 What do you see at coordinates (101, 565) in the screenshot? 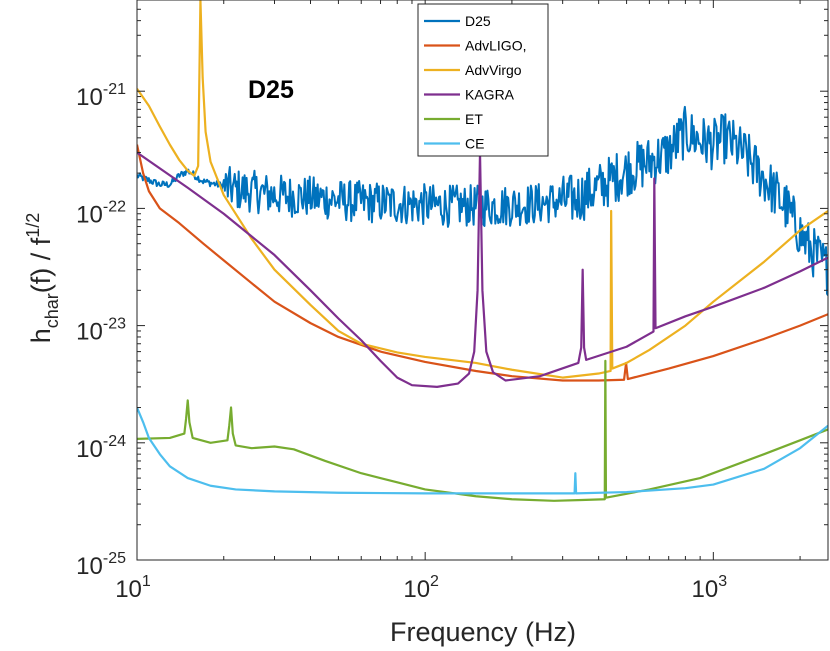
I see `y-tick-label: 10-25` at bounding box center [101, 565].